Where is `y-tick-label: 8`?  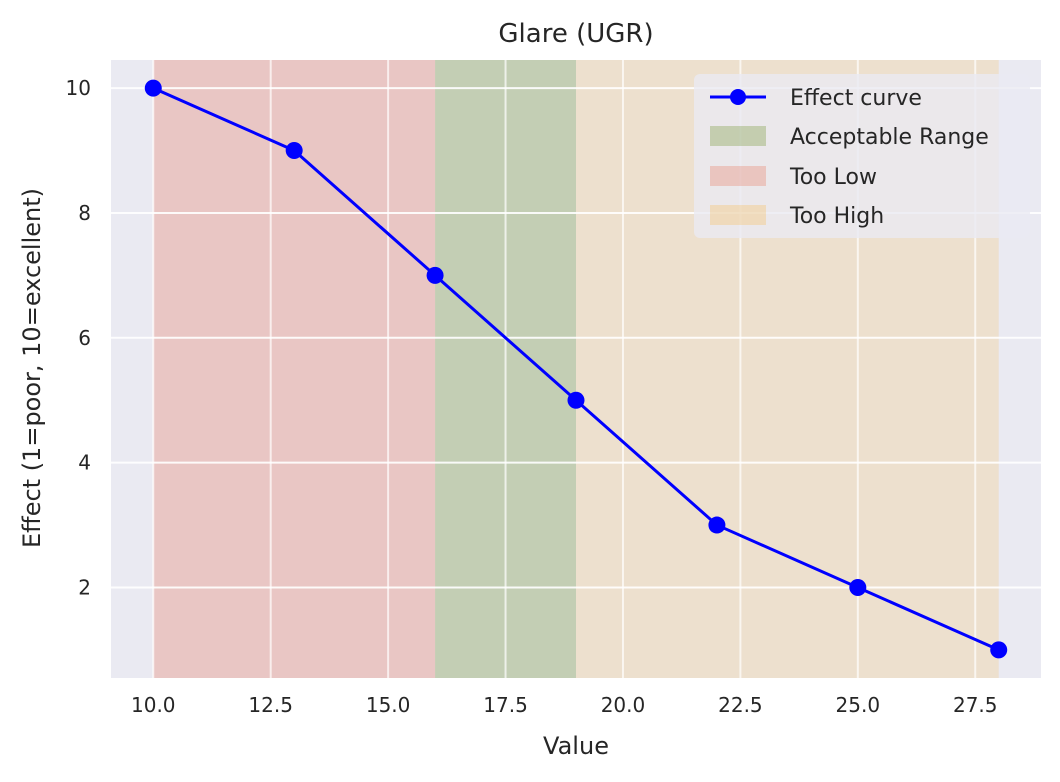 y-tick-label: 8 is located at coordinates (84, 213).